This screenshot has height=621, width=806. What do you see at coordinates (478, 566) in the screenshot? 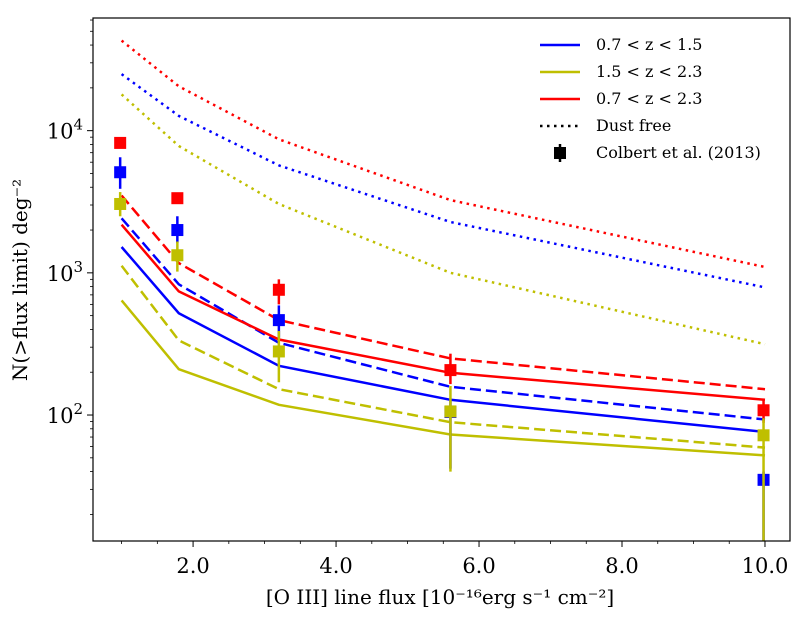
I see `x-tick-label-2: 6.0` at bounding box center [478, 566].